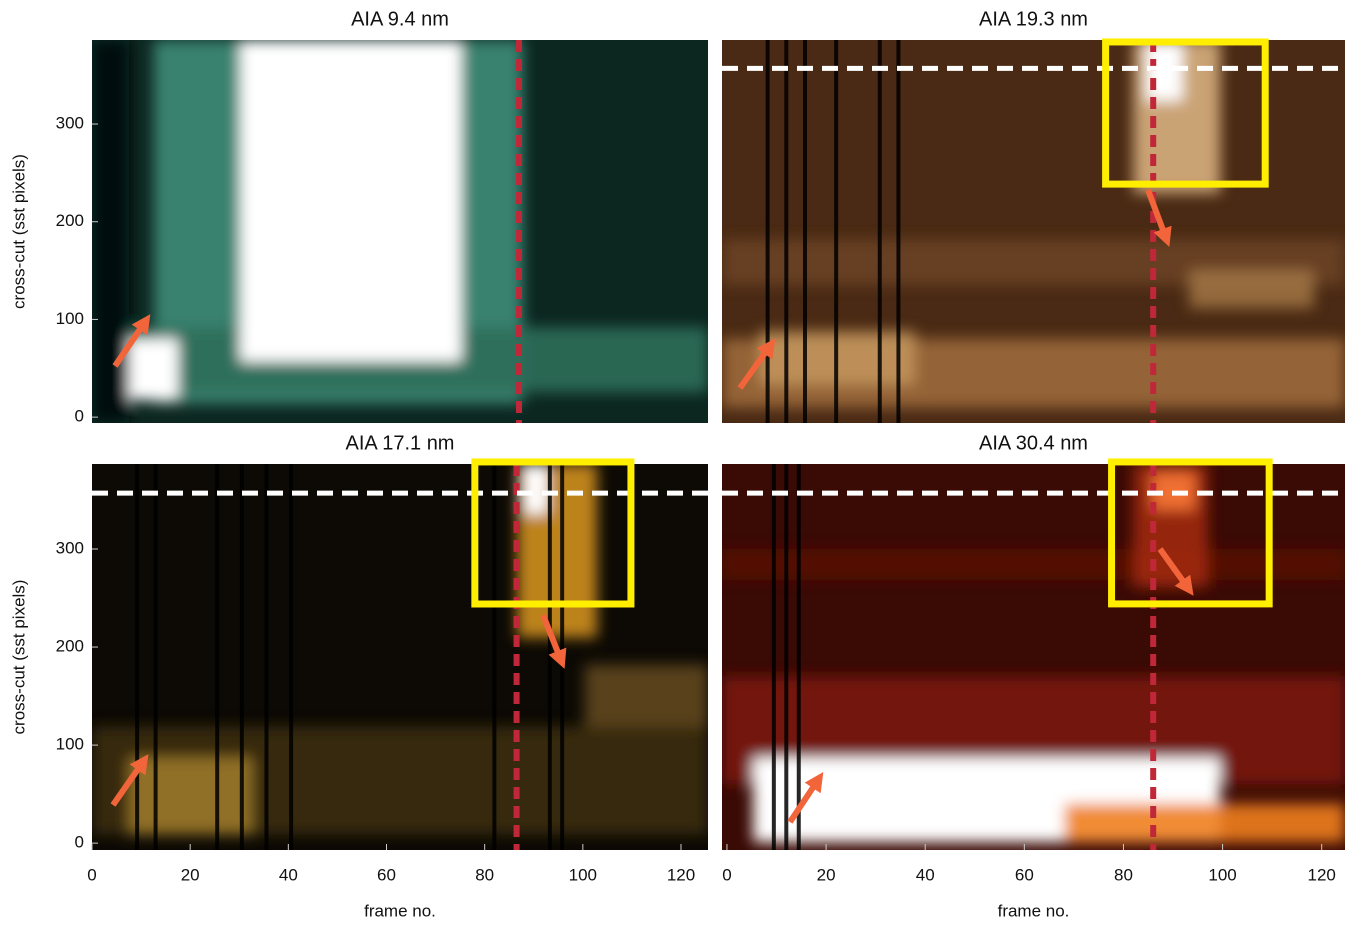 The height and width of the screenshot is (925, 1353). What do you see at coordinates (400, 443) in the screenshot?
I see `panel-title: AIA 17.1 nm` at bounding box center [400, 443].